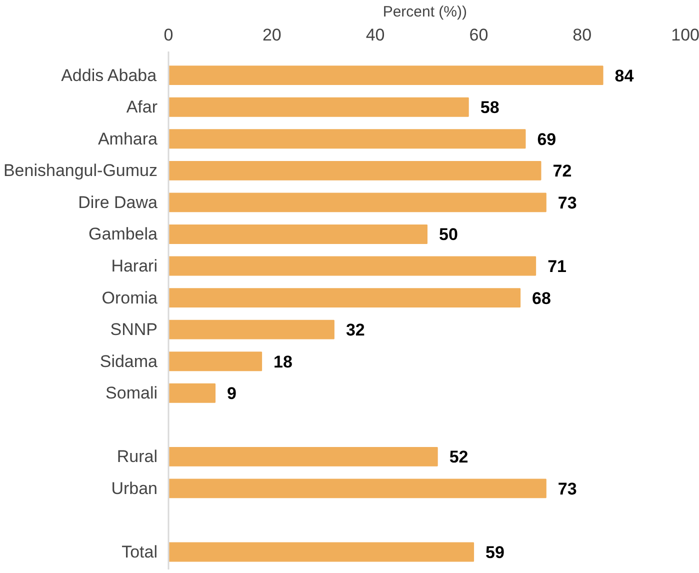 The image size is (699, 573). I want to click on data-label: 84, so click(624, 76).